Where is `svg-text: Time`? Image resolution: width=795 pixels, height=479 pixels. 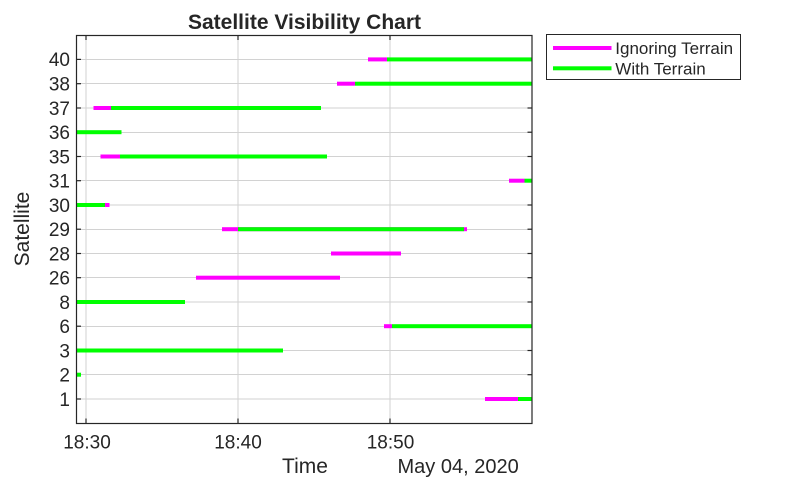 svg-text: Time is located at coordinates (305, 466).